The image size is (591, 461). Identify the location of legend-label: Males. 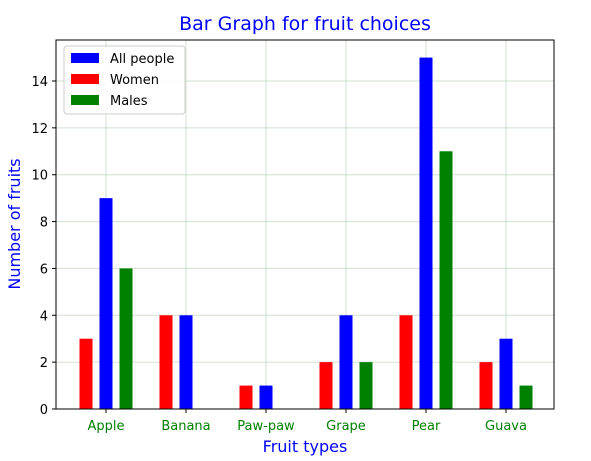
(129, 101).